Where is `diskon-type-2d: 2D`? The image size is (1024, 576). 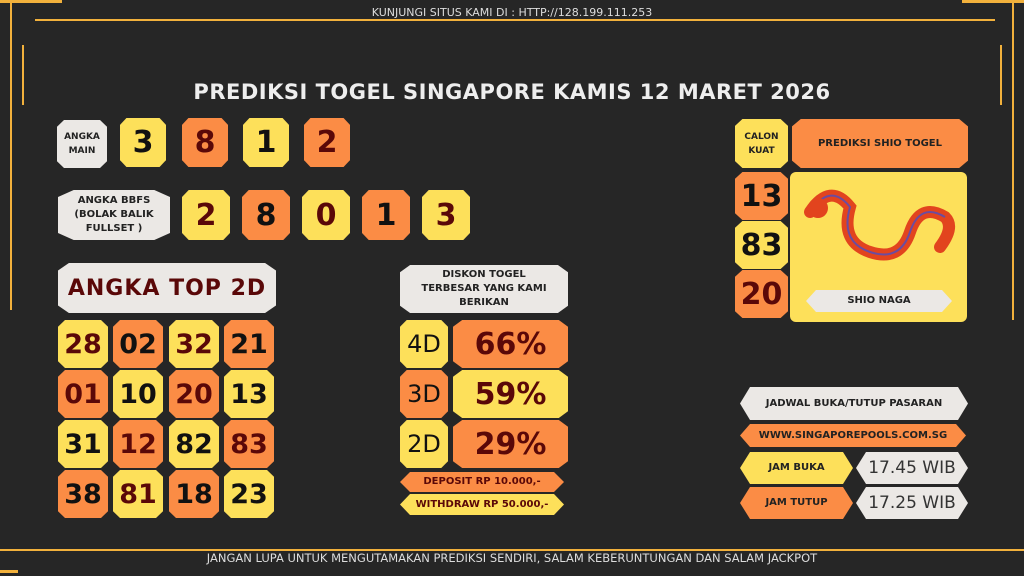
diskon-type-2d: 2D is located at coordinates (424, 444).